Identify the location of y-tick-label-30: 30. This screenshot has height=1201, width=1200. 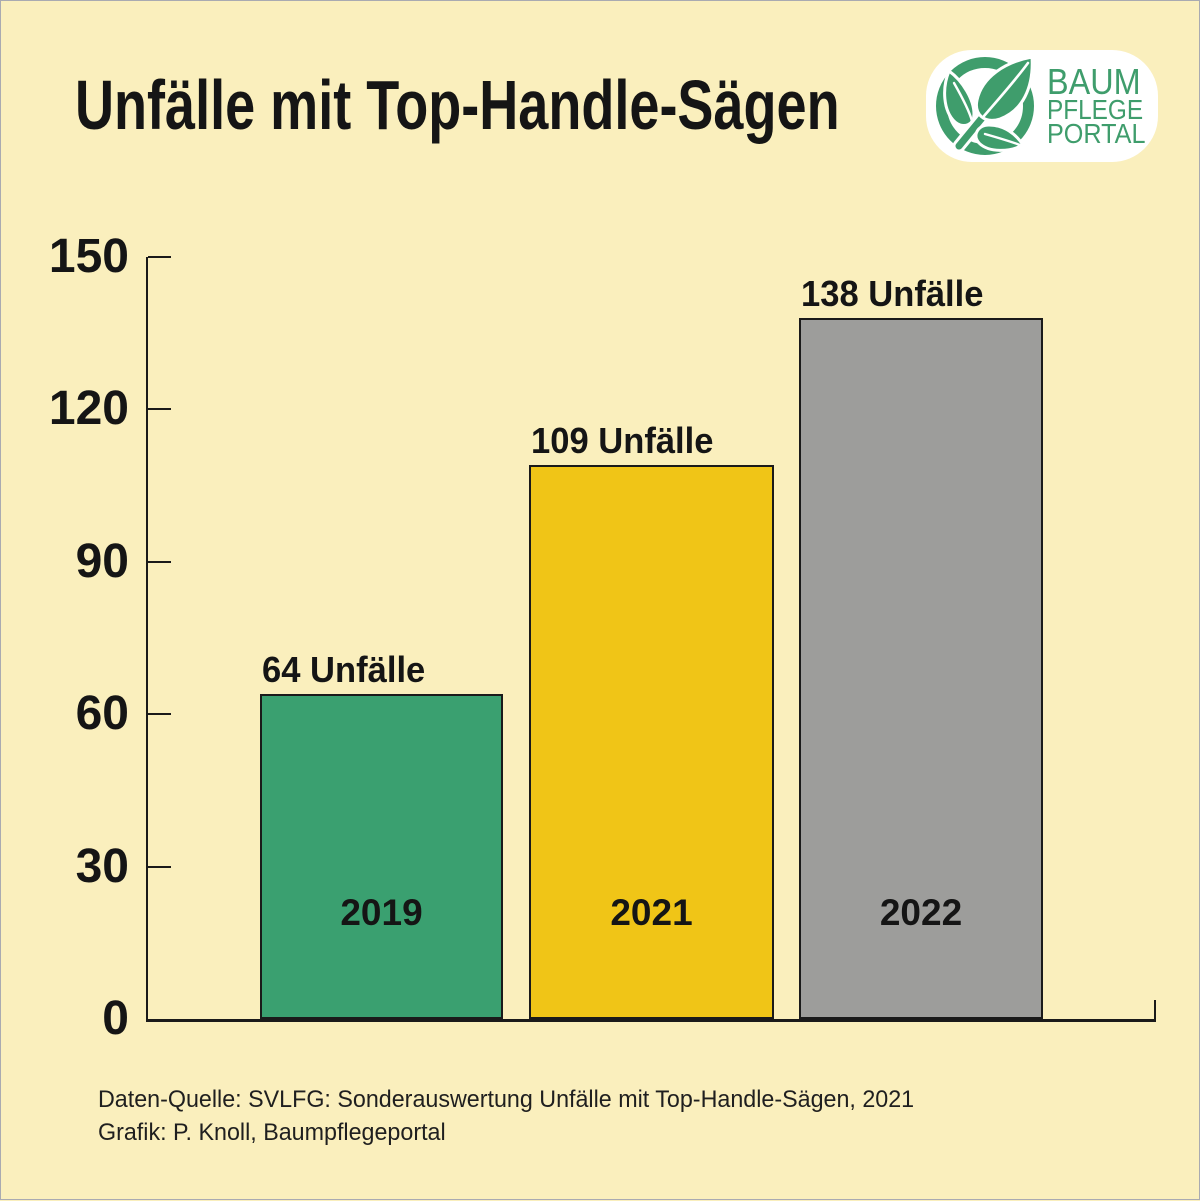
(102, 866).